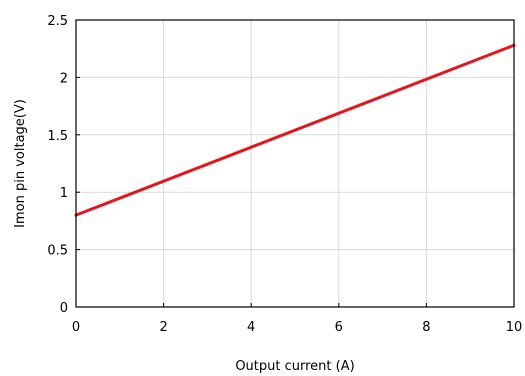 Image resolution: width=525 pixels, height=376 pixels. I want to click on y-tick-label: 1.5, so click(57, 136).